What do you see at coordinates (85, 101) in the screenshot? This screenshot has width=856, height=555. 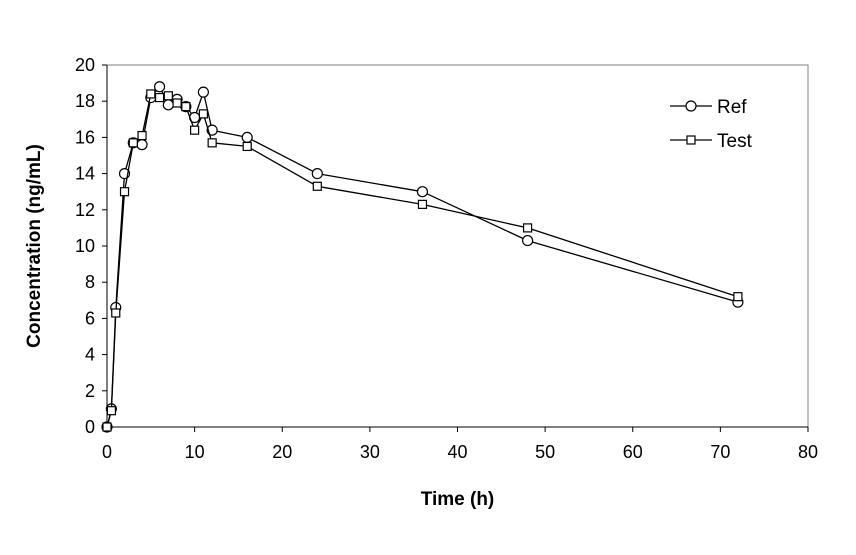 I see `y-tick-label: 18` at bounding box center [85, 101].